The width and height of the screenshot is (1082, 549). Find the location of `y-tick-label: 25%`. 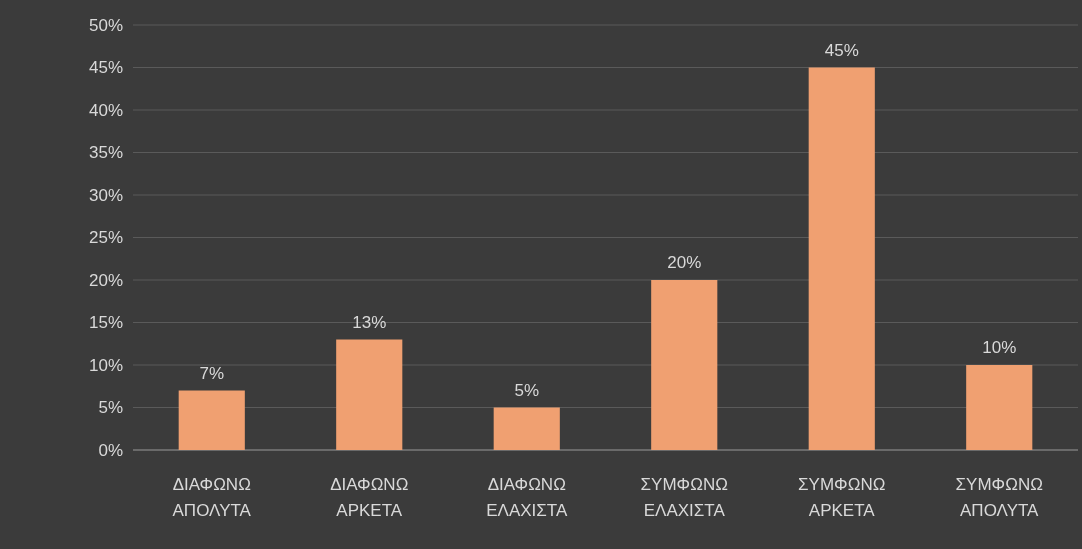

y-tick-label: 25% is located at coordinates (105, 238).